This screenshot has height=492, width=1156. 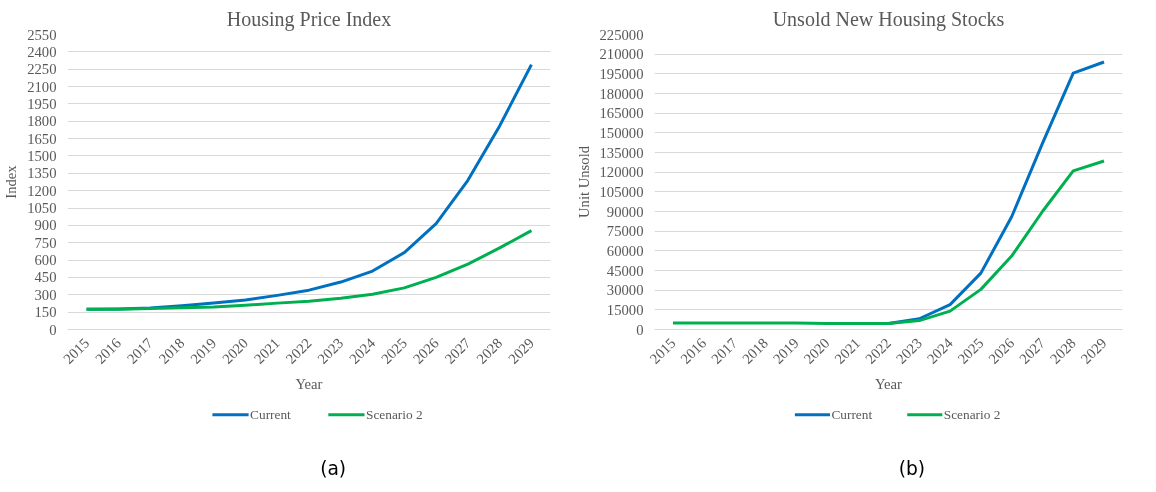 What do you see at coordinates (621, 152) in the screenshot?
I see `y-tick-label: 135000` at bounding box center [621, 152].